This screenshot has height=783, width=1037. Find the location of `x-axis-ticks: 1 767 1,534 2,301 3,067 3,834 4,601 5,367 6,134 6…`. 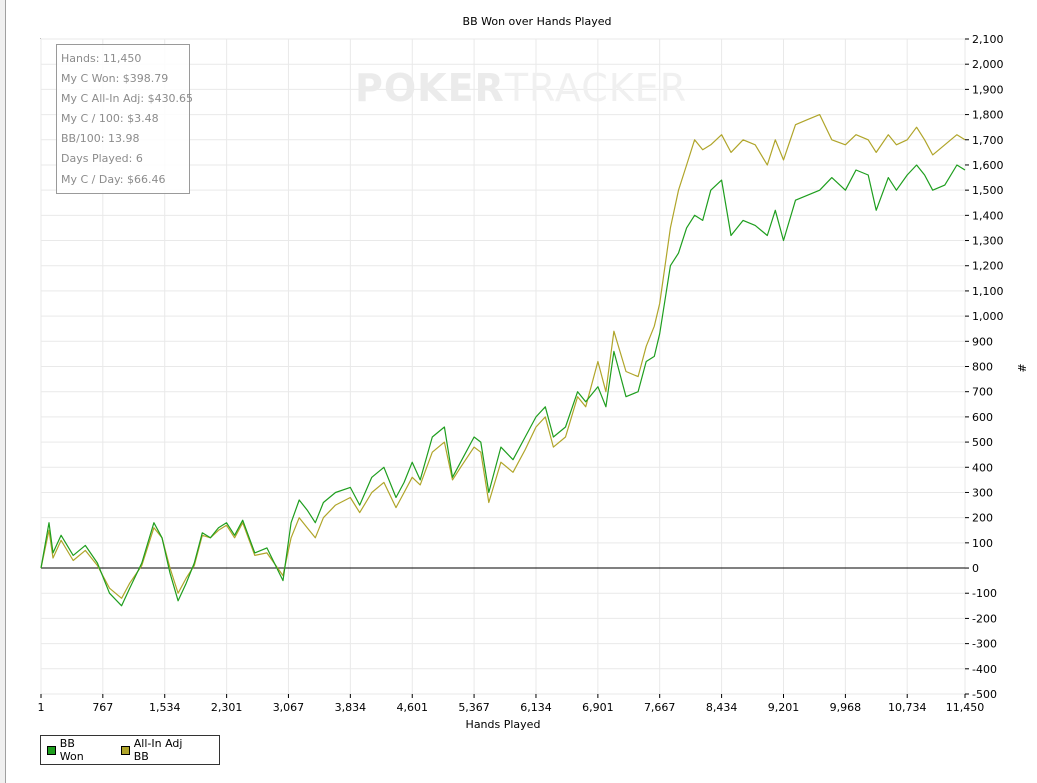

x-axis-ticks: 1 767 1,534 2,301 3,067 3,834 4,601 5,367 6,134 6… is located at coordinates (511, 704).